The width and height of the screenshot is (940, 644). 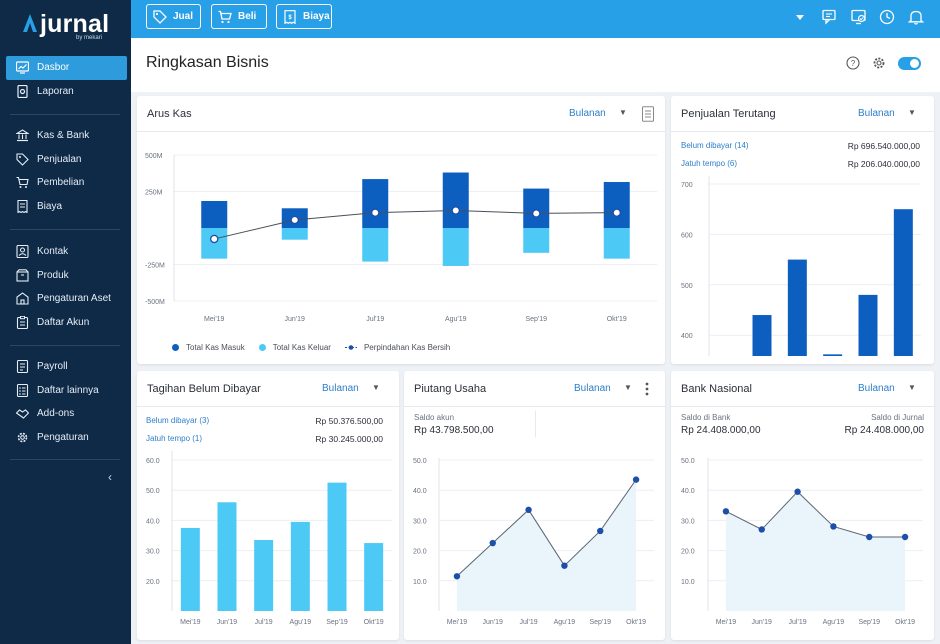 What do you see at coordinates (375, 319) in the screenshot?
I see `x-tick-label: Jul'19` at bounding box center [375, 319].